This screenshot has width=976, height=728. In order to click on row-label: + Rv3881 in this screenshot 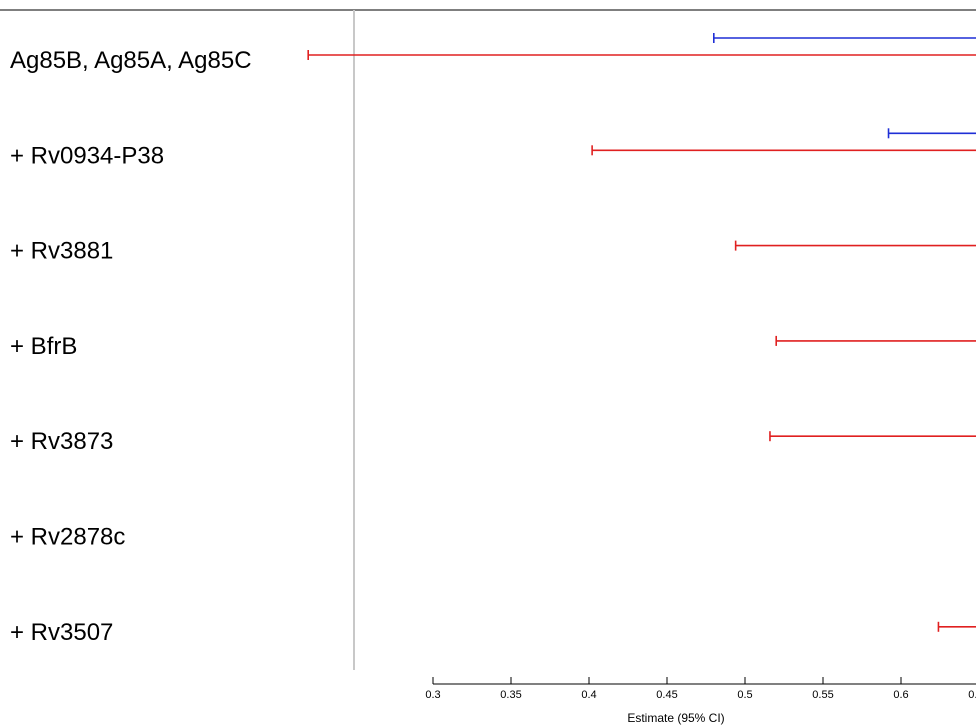, I will do `click(61, 251)`.